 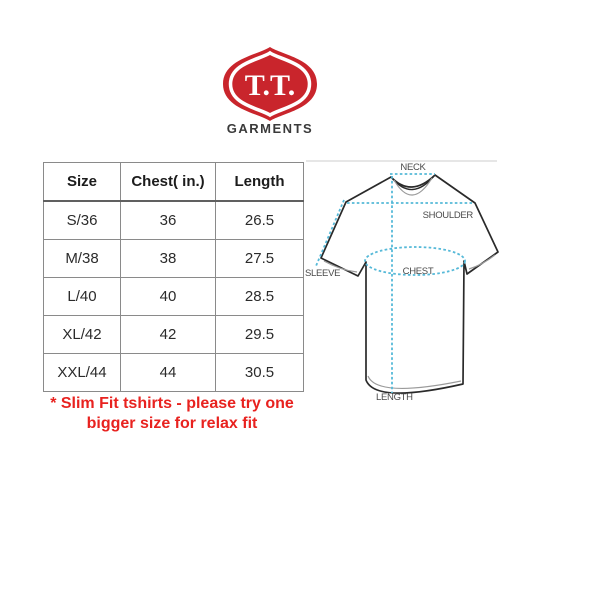 I want to click on sleeve-label: SLEEVE, so click(x=322, y=273).